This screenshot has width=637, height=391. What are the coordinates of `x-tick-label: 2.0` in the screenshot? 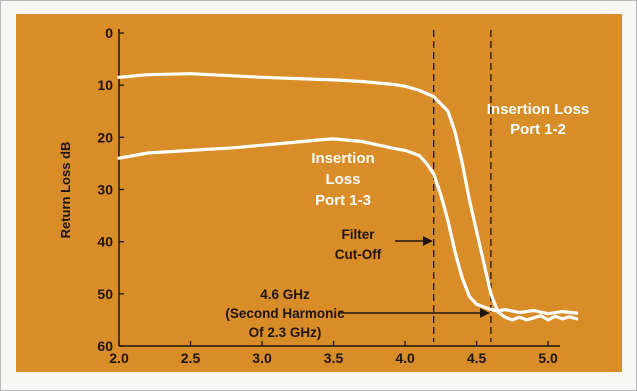 It's located at (119, 358).